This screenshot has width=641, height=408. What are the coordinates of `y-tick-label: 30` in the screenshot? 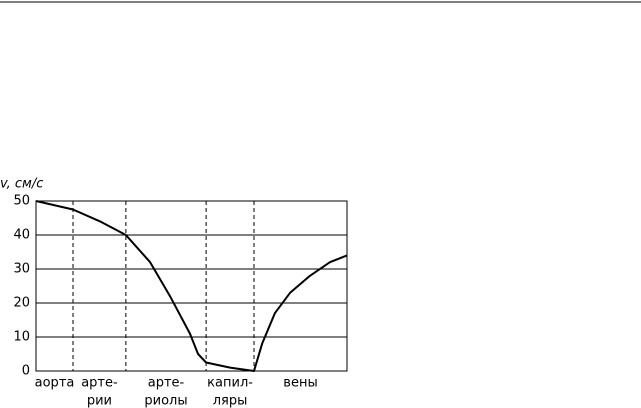 It's located at (21, 269).